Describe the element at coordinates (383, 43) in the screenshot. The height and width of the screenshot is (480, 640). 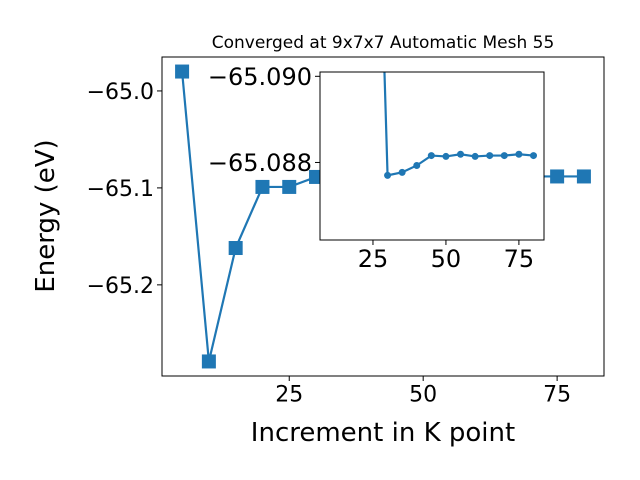
I see `chart-title: Converged at 9x7x7 Automatic Mesh 55` at that location.